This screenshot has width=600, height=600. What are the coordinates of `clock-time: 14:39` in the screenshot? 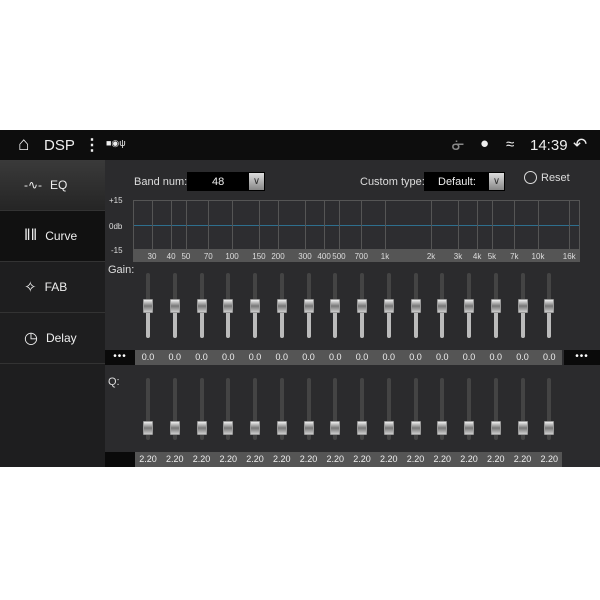 It's located at (549, 145).